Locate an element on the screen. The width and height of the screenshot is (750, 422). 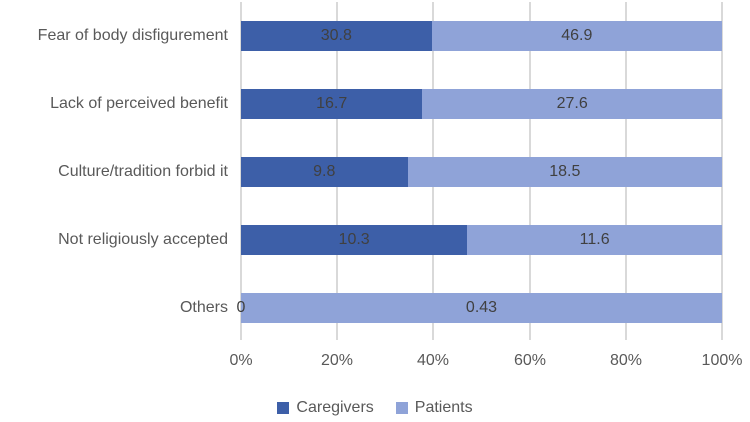
legend-label: Caregivers is located at coordinates (335, 407).